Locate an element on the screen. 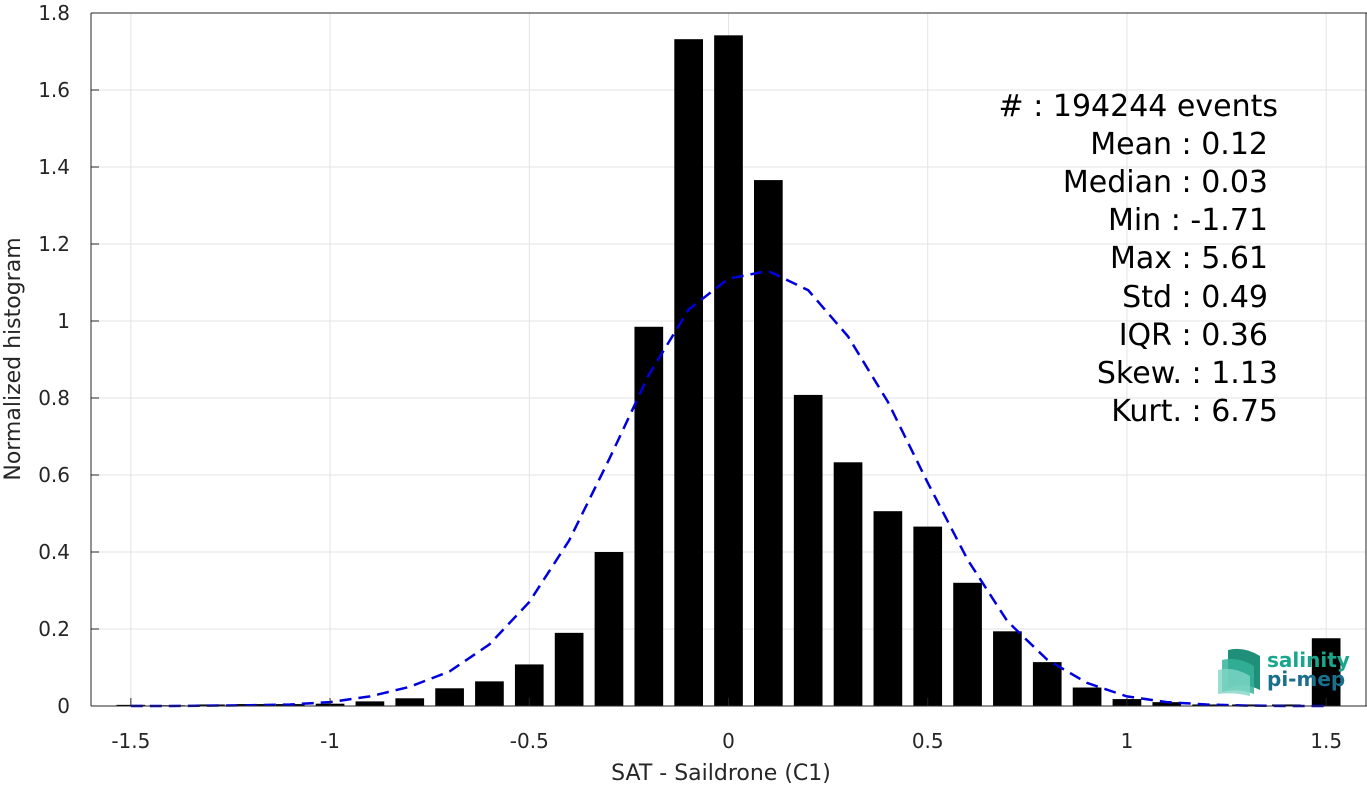 The width and height of the screenshot is (1367, 785). x-tick-label: 0 is located at coordinates (728, 741).